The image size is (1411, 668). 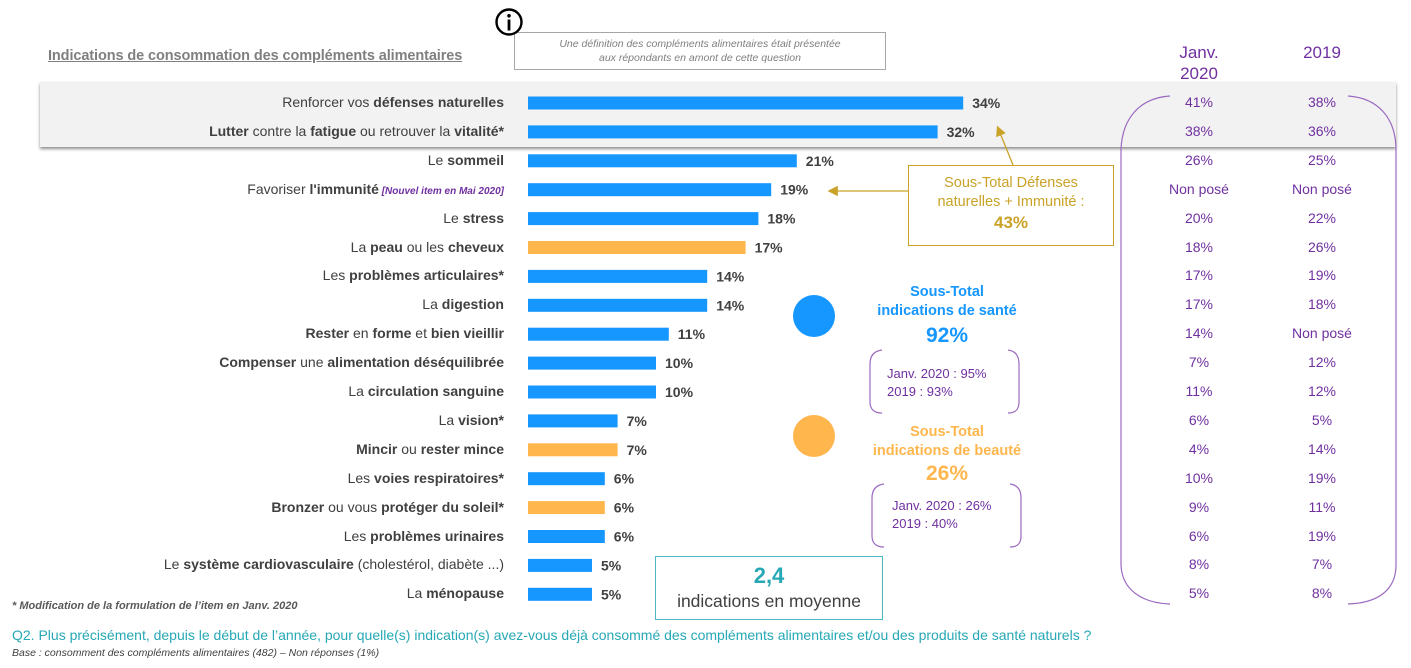 What do you see at coordinates (1199, 217) in the screenshot?
I see `comparison-cell-janv2020: 20%` at bounding box center [1199, 217].